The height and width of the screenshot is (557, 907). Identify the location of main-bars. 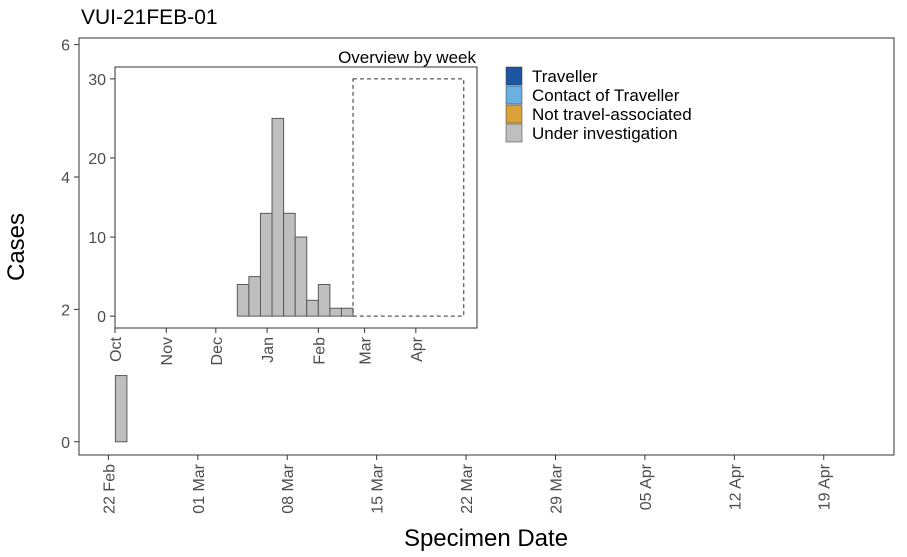
(121, 409).